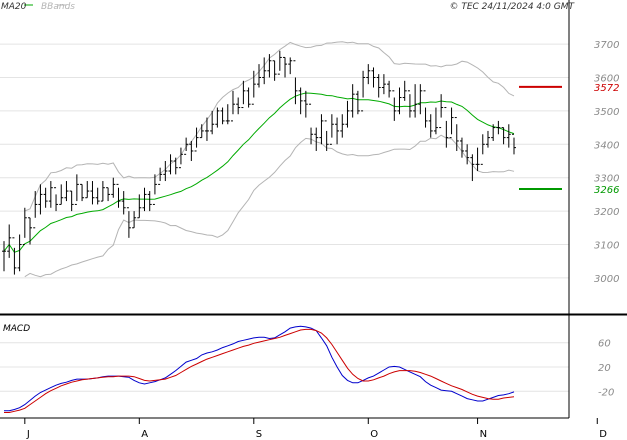 The height and width of the screenshot is (440, 627). Describe the element at coordinates (606, 88) in the screenshot. I see `resistance-level-label: 3572` at that location.